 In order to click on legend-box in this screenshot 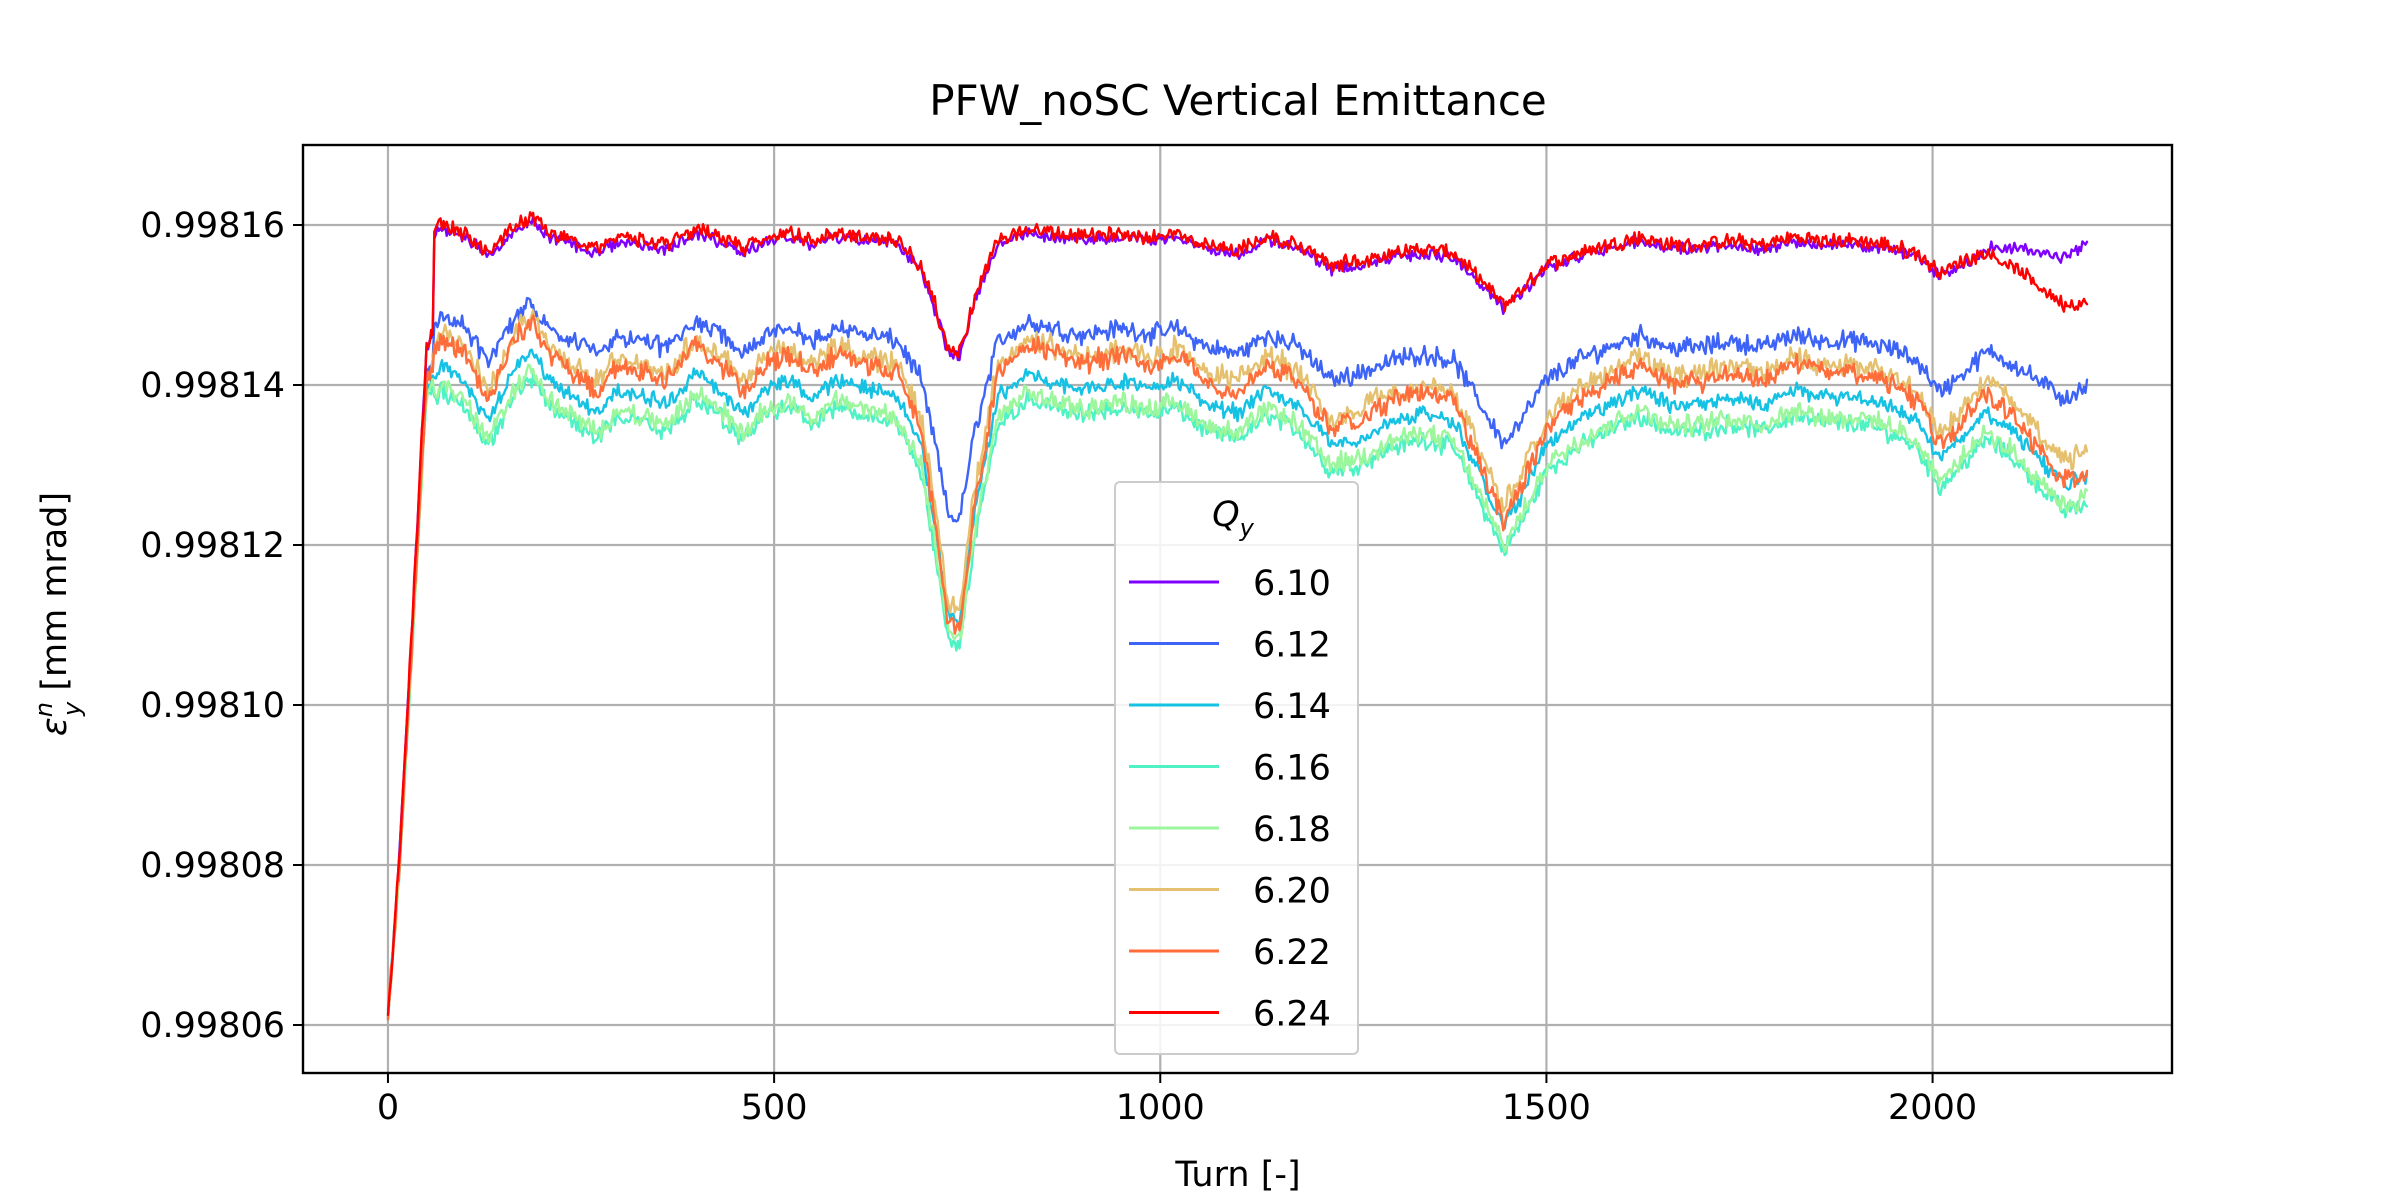, I will do `click(1236, 768)`.